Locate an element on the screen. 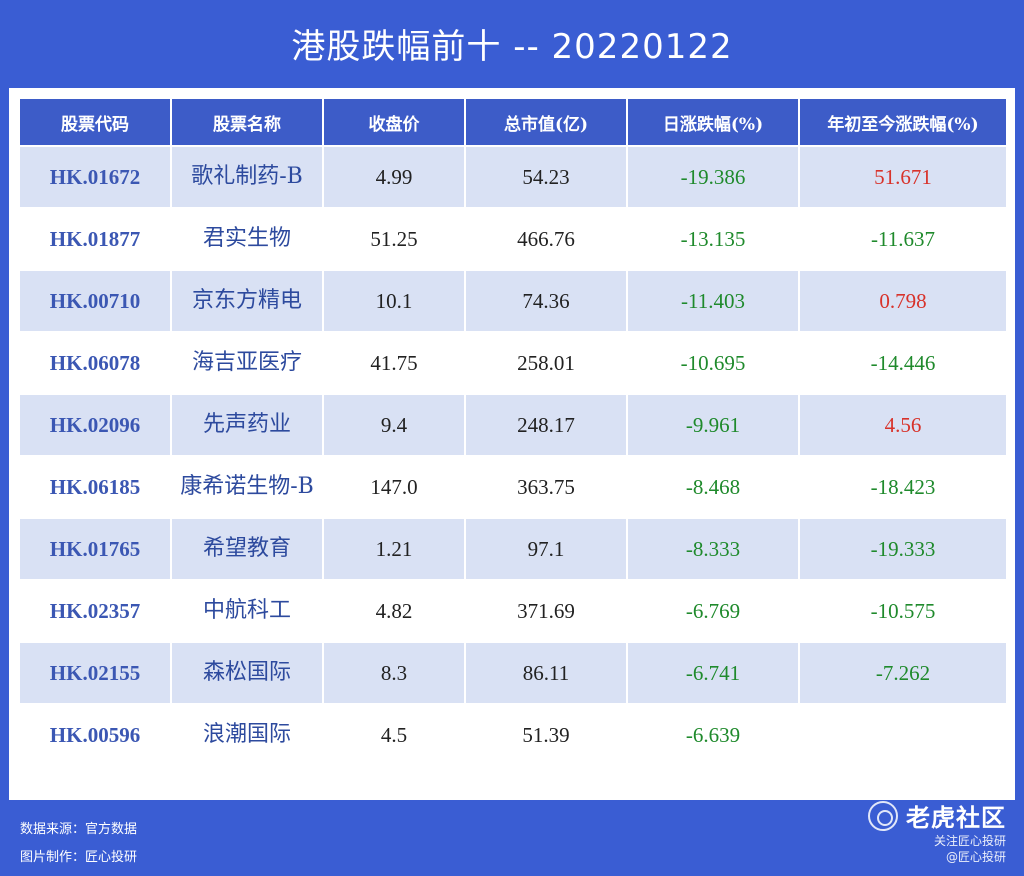 The height and width of the screenshot is (876, 1024). stock-code-cell: HK.06078 is located at coordinates (95, 363).